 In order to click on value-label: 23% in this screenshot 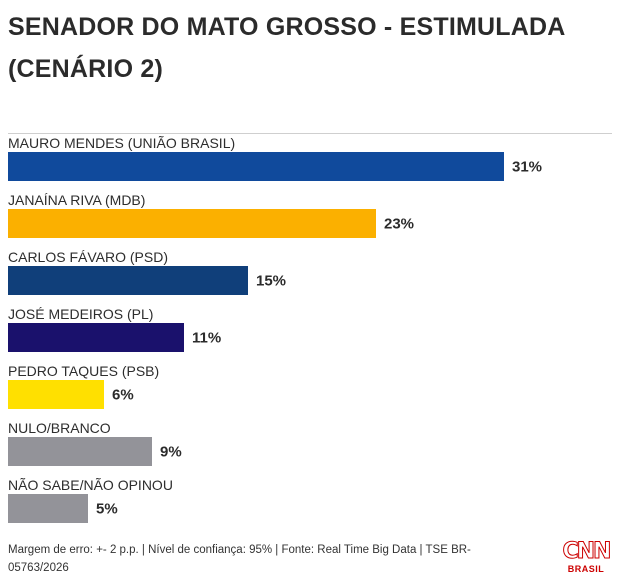, I will do `click(399, 224)`.